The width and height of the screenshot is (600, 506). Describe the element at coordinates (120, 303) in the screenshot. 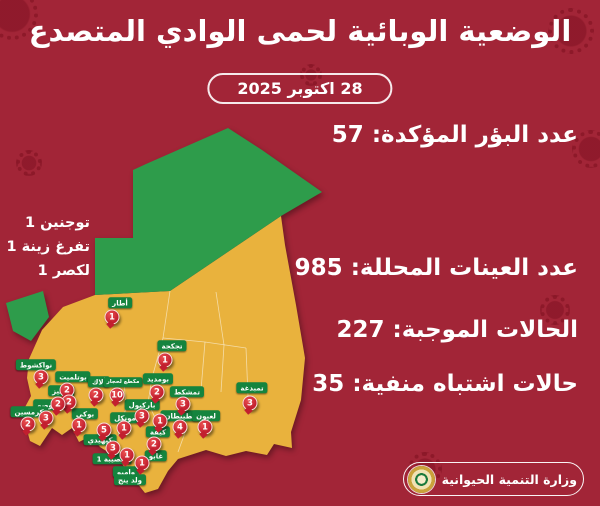

I see `map-locality-label: أطار` at that location.